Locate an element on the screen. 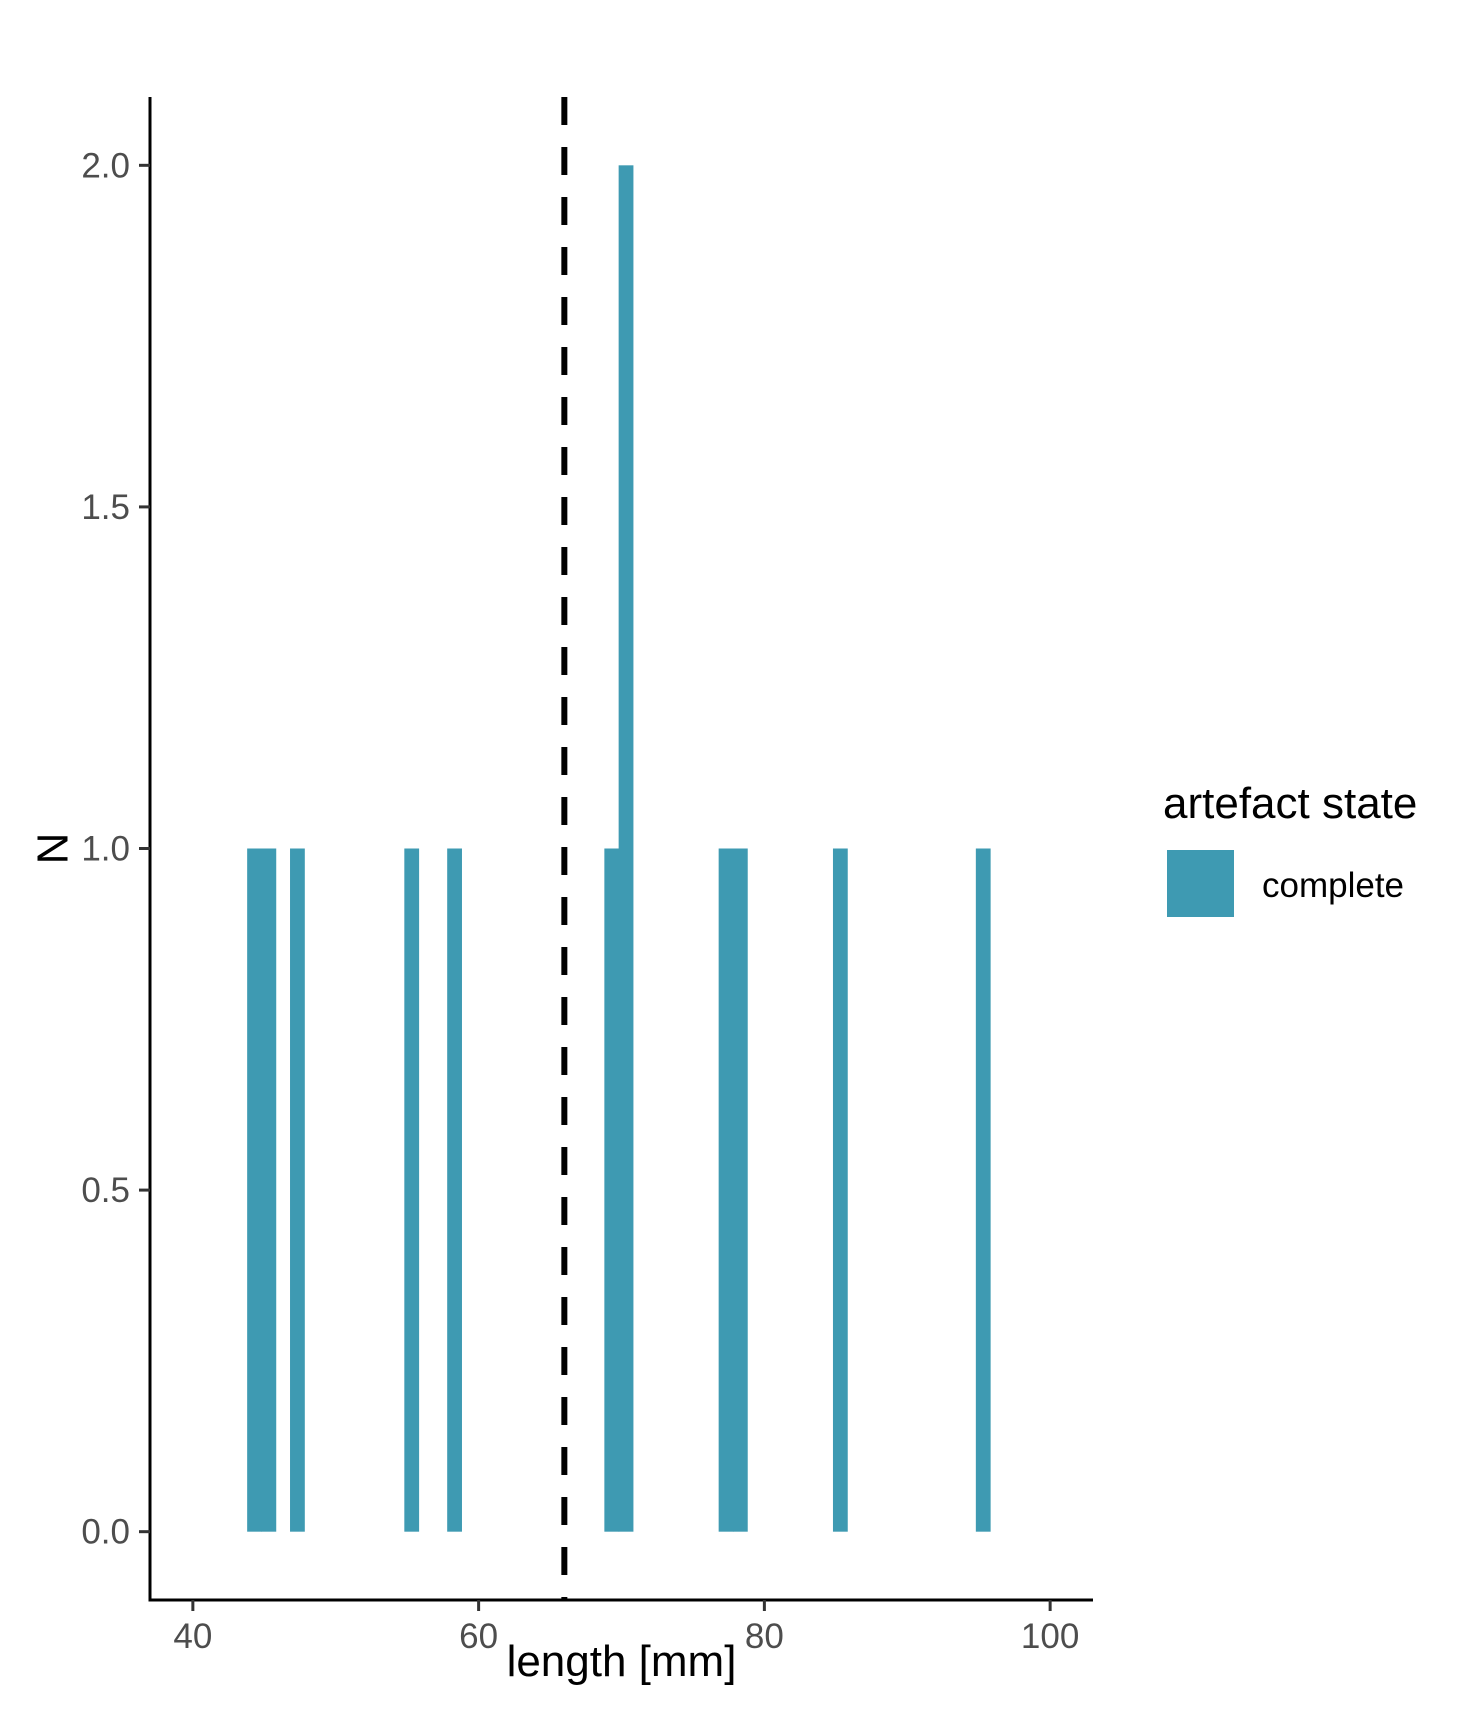 This screenshot has height=1718, width=1471. legend-label-complete: complete is located at coordinates (1333, 885).